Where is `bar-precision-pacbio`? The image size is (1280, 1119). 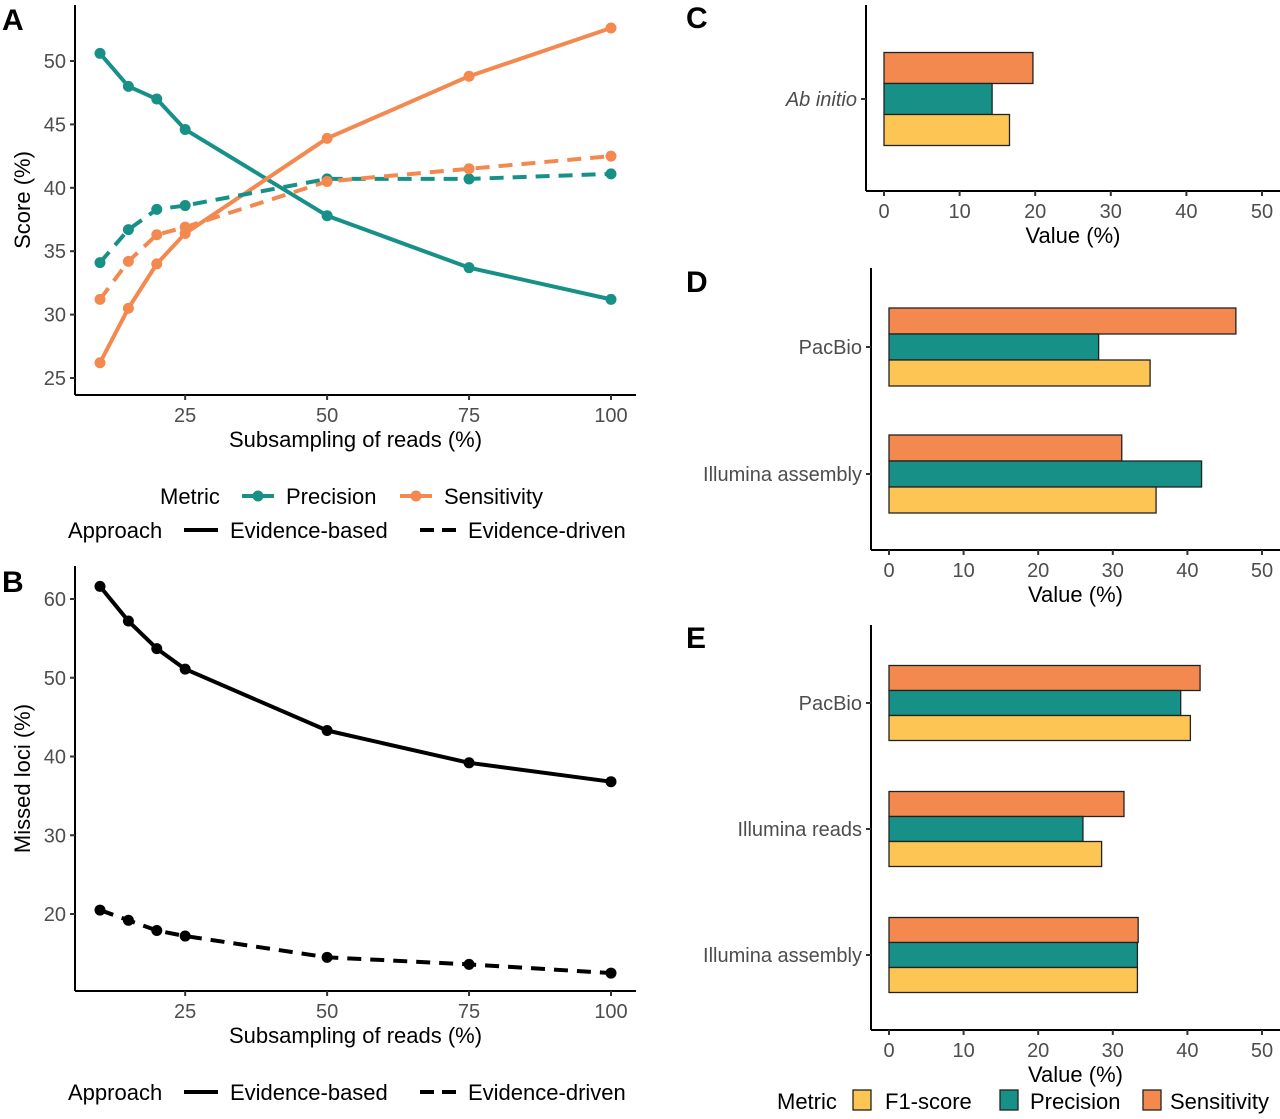 bar-precision-pacbio is located at coordinates (1035, 703).